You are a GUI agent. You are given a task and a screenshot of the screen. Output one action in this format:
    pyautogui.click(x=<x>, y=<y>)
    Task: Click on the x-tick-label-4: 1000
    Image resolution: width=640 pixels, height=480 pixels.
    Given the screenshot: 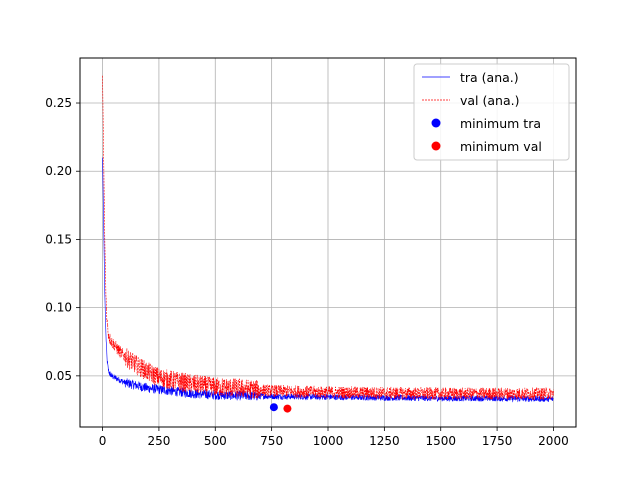 What is the action you would take?
    pyautogui.click(x=328, y=441)
    